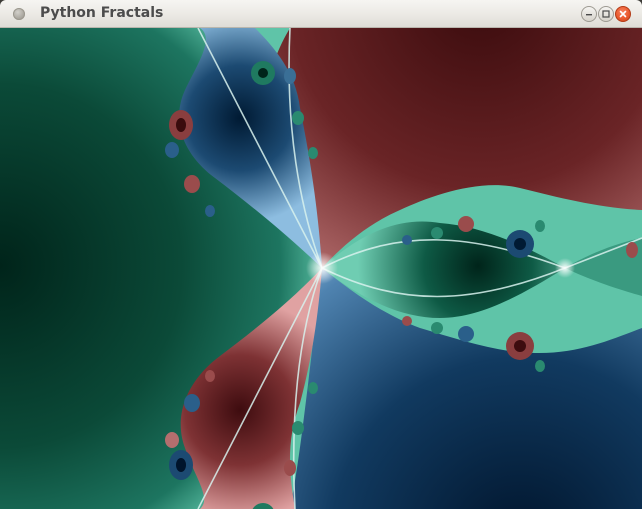 The width and height of the screenshot is (642, 509). Describe the element at coordinates (241, 139) in the screenshot. I see `fractal-bulbs-top` at that location.